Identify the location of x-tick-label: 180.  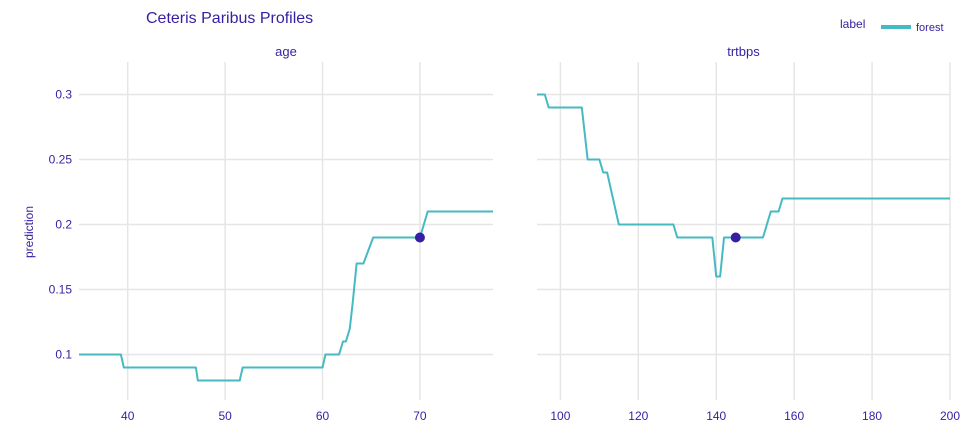
(872, 416).